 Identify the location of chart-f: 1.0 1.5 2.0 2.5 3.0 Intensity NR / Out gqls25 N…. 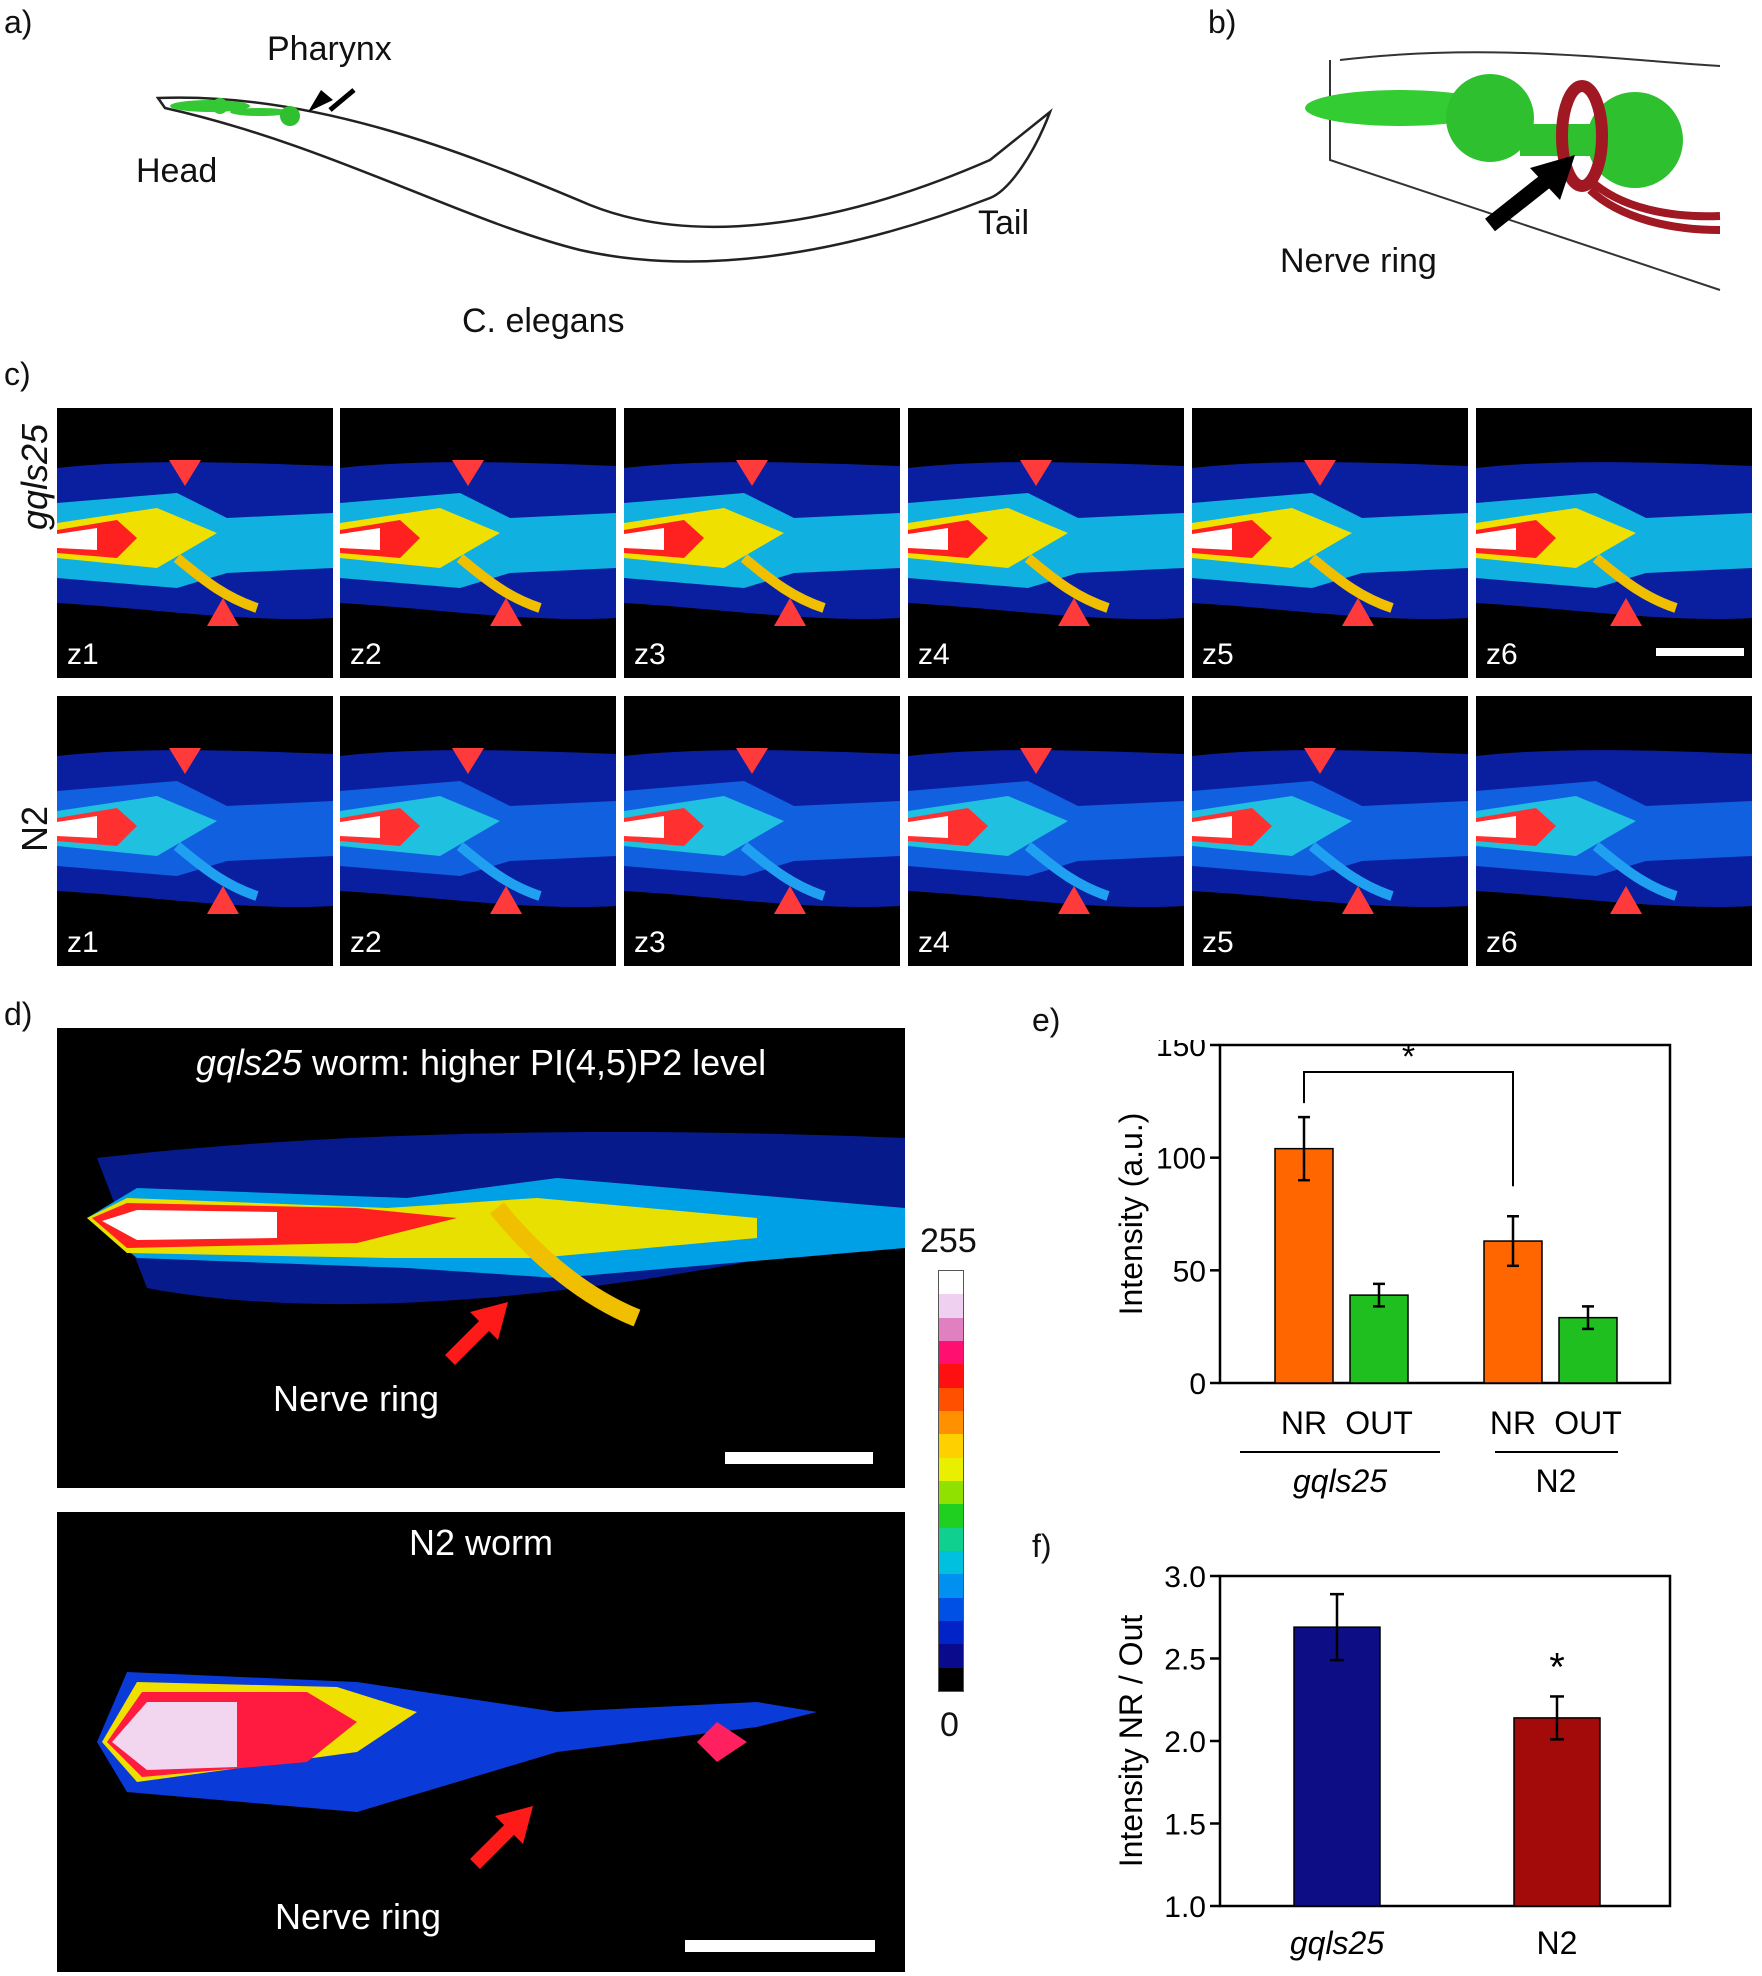
(1392, 1761).